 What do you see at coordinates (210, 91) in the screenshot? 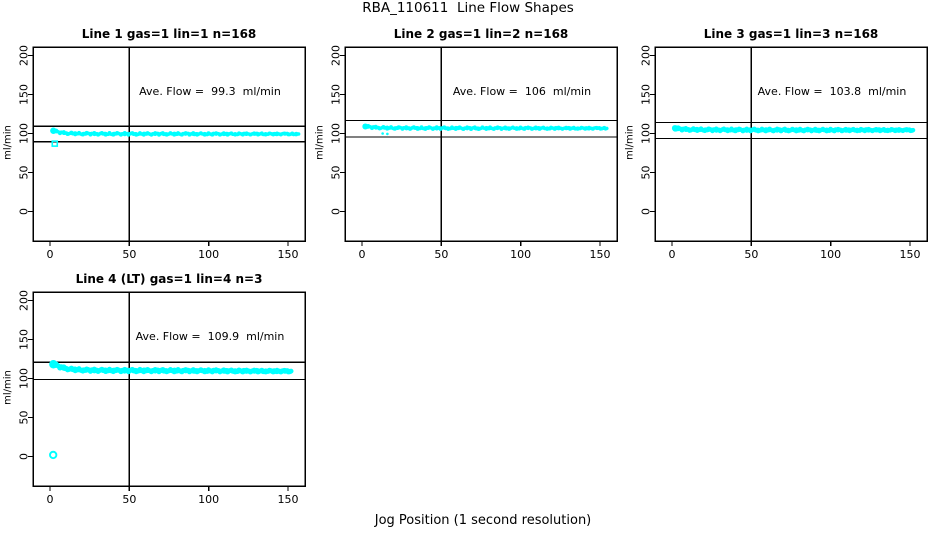
I see `panel-1-ave-flow-label: Ave. Flow = 99.3 ml/min` at bounding box center [210, 91].